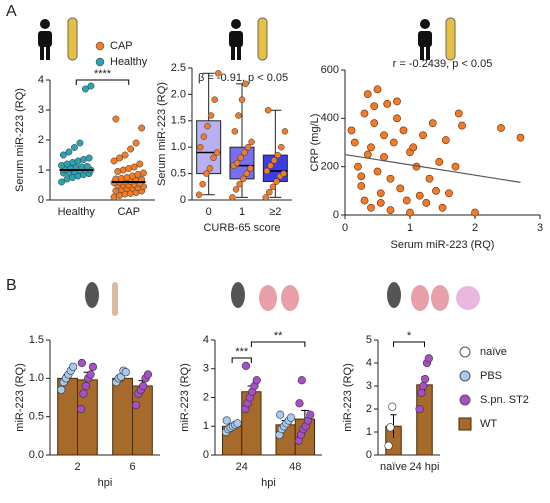  Describe the element at coordinates (41, 140) in the screenshot. I see `y-tick-label: 2` at that location.